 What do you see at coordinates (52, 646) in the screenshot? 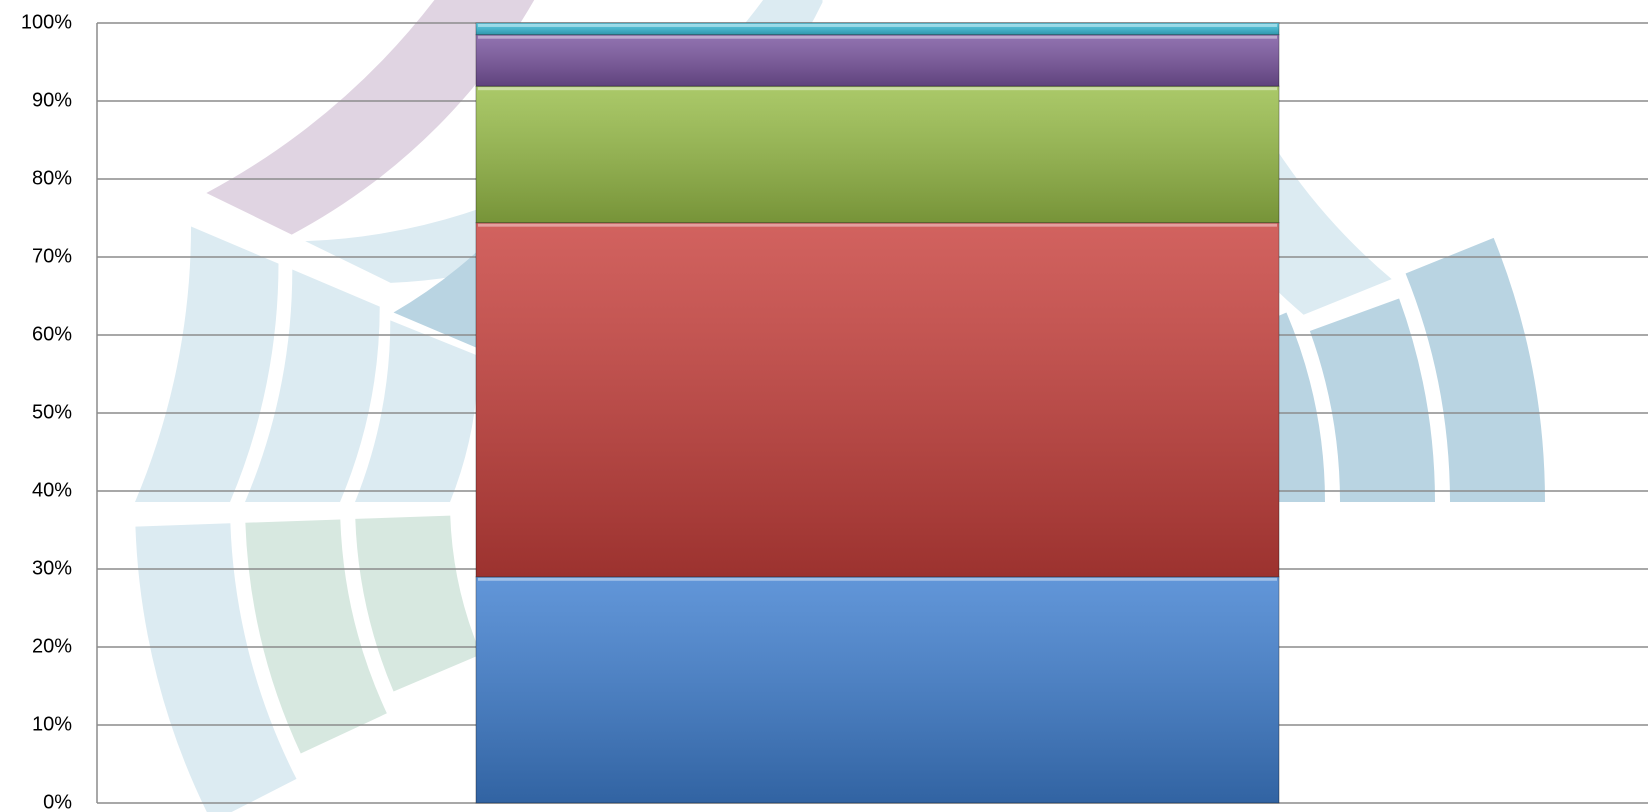
I see `y-tick-label: 20%` at bounding box center [52, 646].